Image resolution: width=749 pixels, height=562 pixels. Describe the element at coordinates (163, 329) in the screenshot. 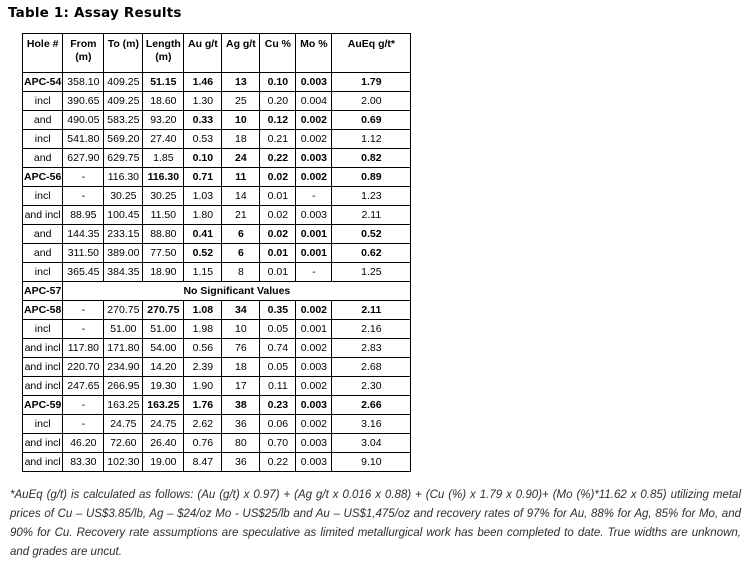

I see `value-cell: 51.00` at that location.